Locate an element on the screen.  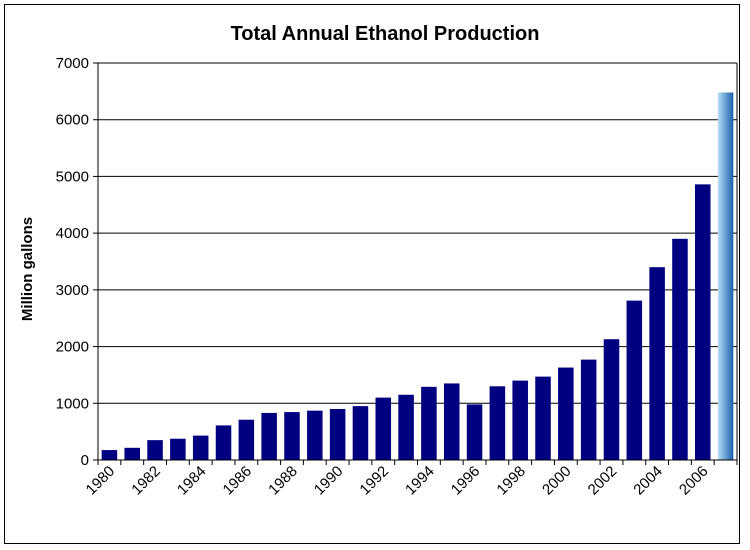
x-tick-label: 2004 is located at coordinates (648, 481).